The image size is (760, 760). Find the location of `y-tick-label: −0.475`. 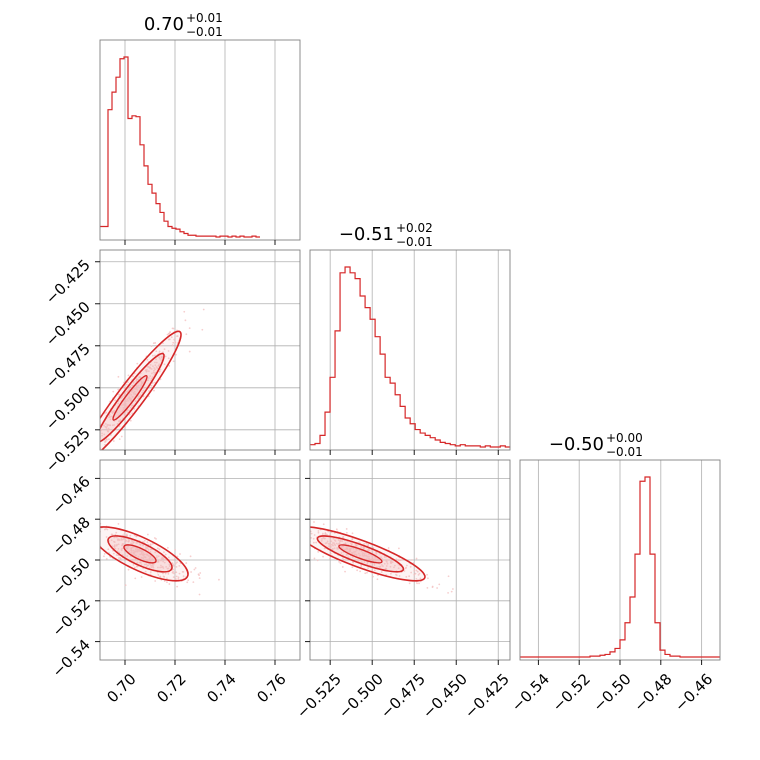

y-tick-label: −0.475 is located at coordinates (68, 366).